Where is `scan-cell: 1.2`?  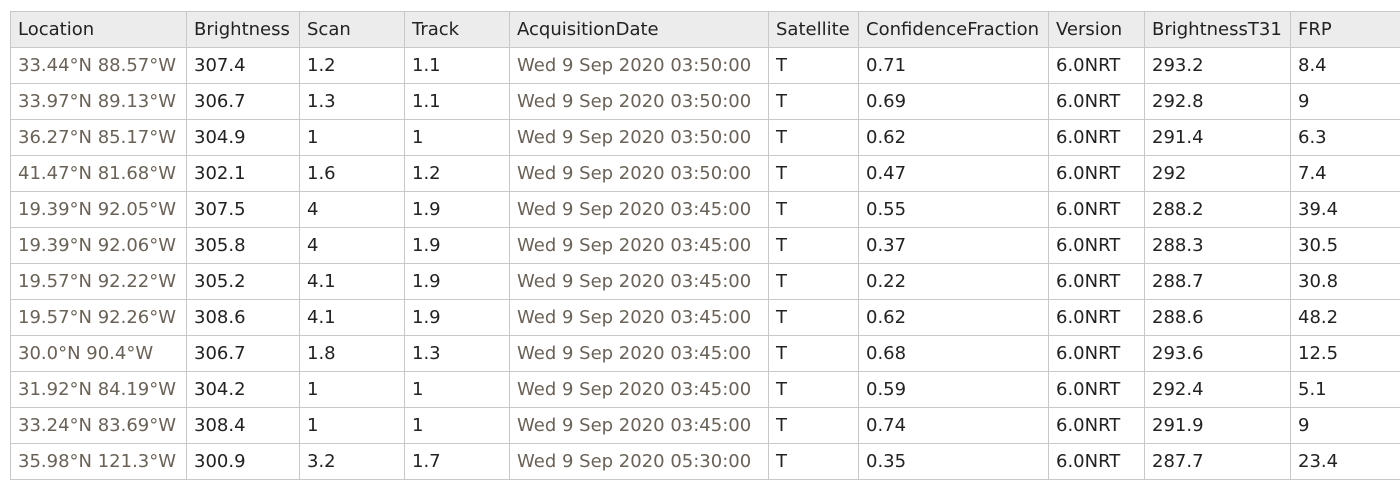
scan-cell: 1.2 is located at coordinates (352, 66).